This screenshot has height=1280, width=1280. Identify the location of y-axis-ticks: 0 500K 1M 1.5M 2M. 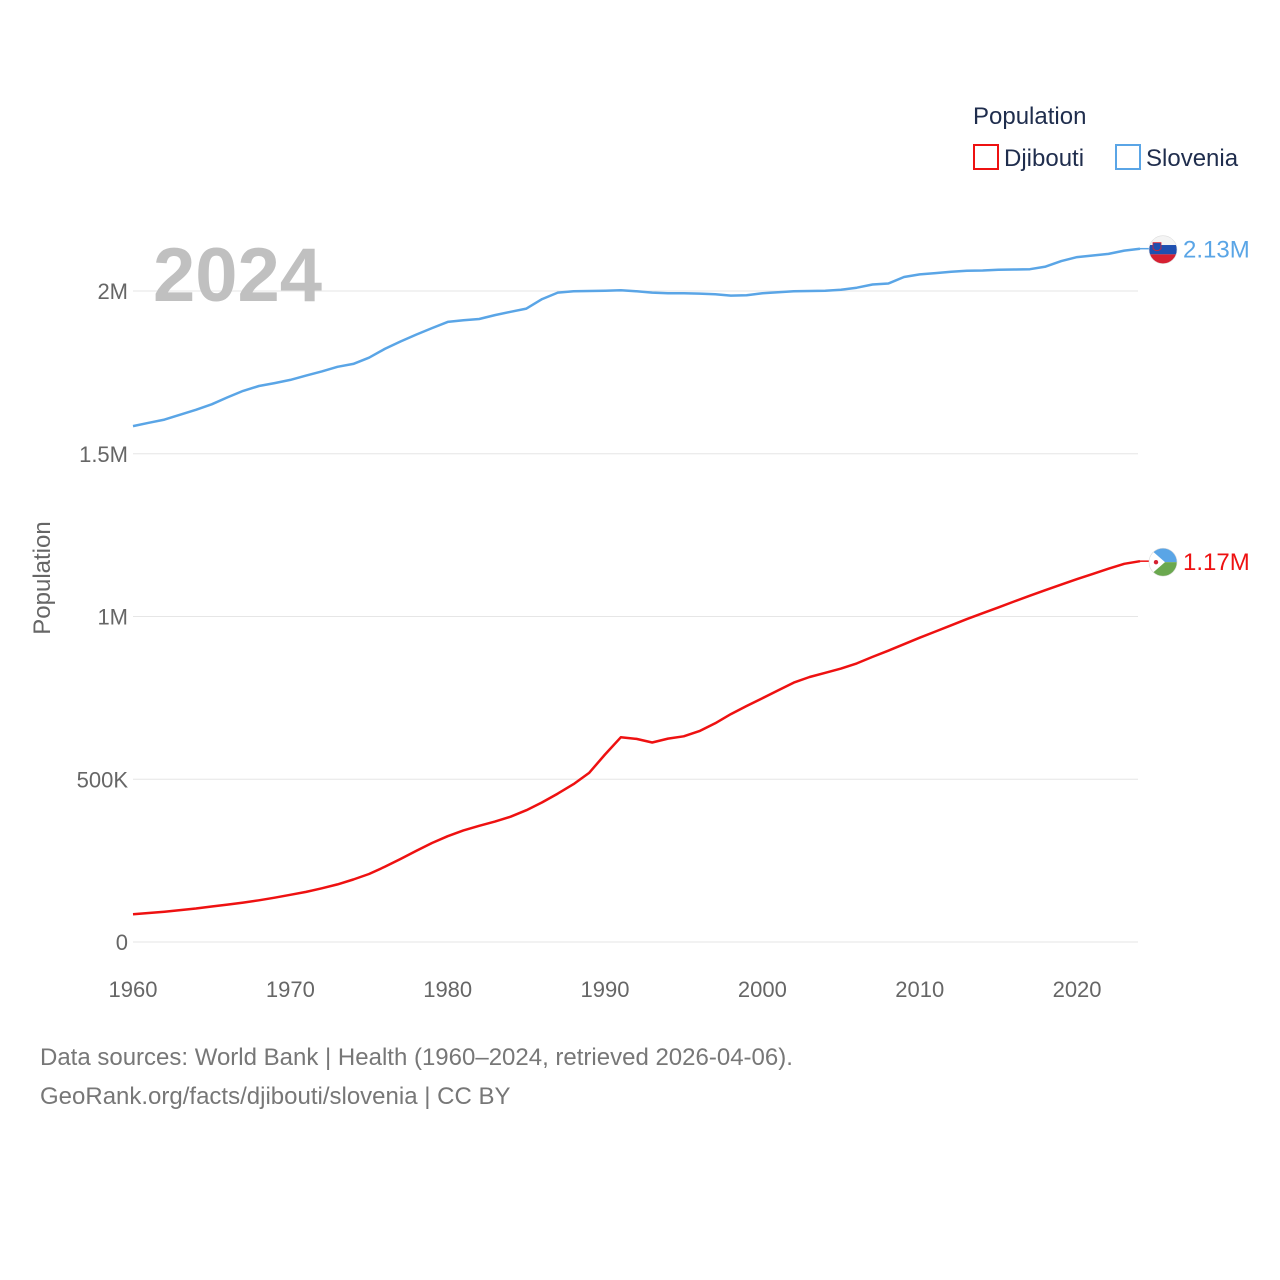
(103, 617).